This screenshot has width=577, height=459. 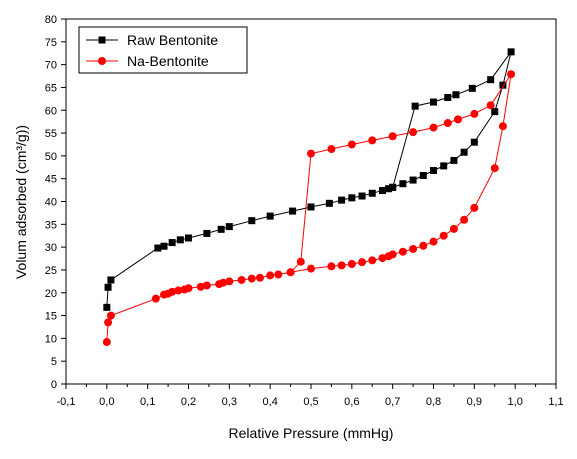 I want to click on x-tick-label: 0,0, so click(x=106, y=402).